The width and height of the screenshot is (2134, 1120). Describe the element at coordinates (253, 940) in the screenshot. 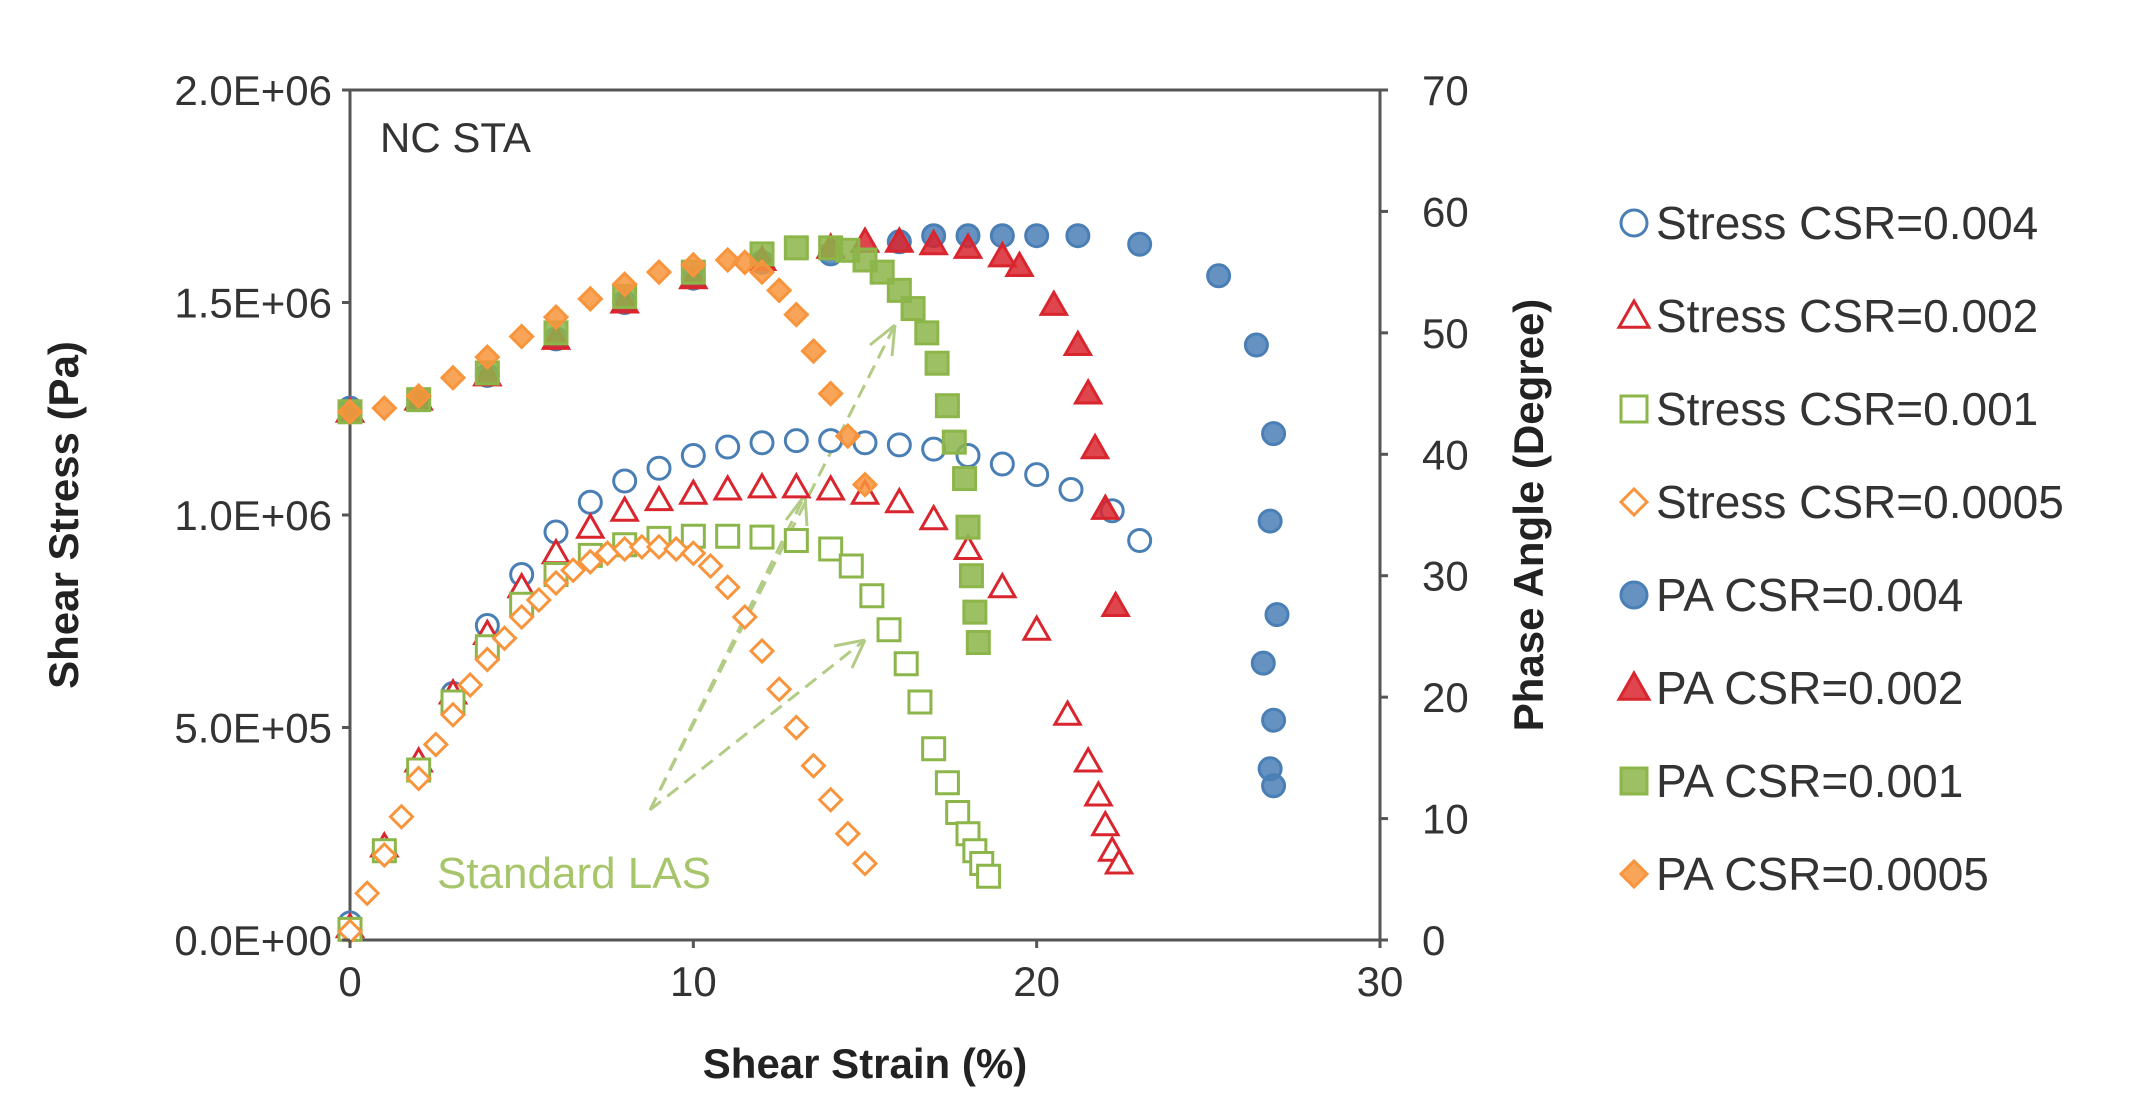

I see `y-tick-label-0: 0.0E+00` at that location.